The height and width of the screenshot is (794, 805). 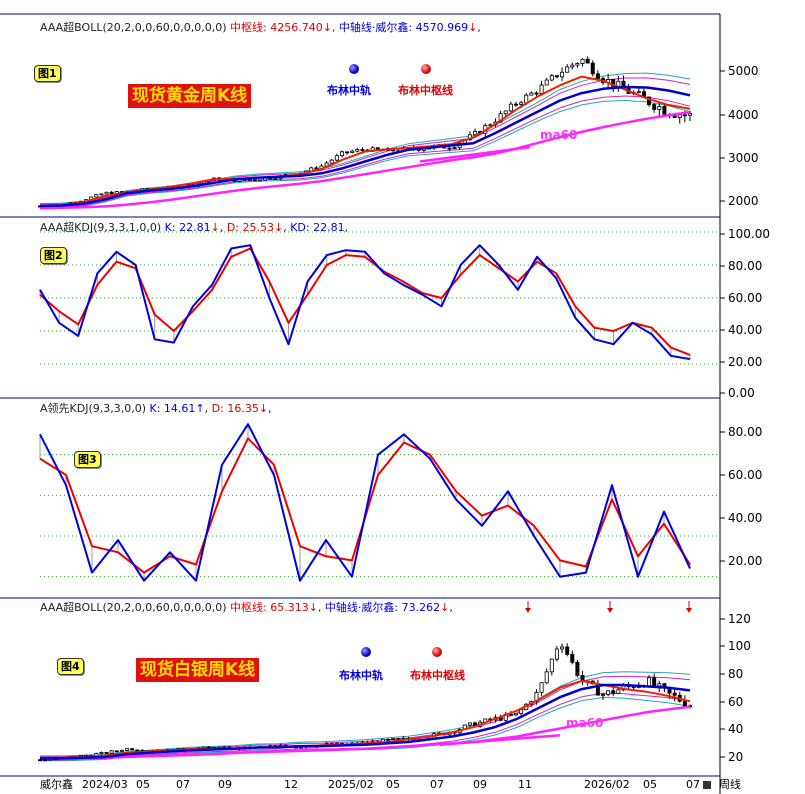 What do you see at coordinates (319, 607) in the screenshot?
I see `panel4-sep1: ,` at bounding box center [319, 607].